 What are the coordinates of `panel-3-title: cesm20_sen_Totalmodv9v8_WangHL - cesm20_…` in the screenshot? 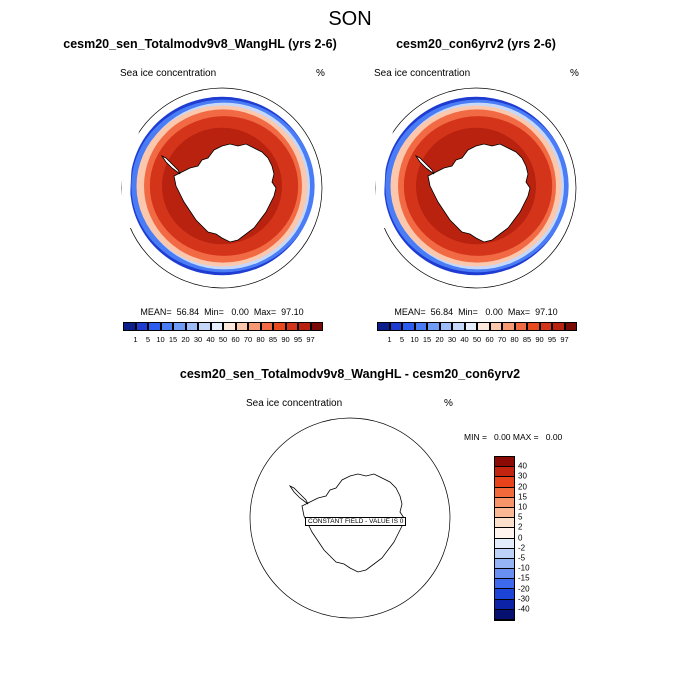 It's located at (350, 374).